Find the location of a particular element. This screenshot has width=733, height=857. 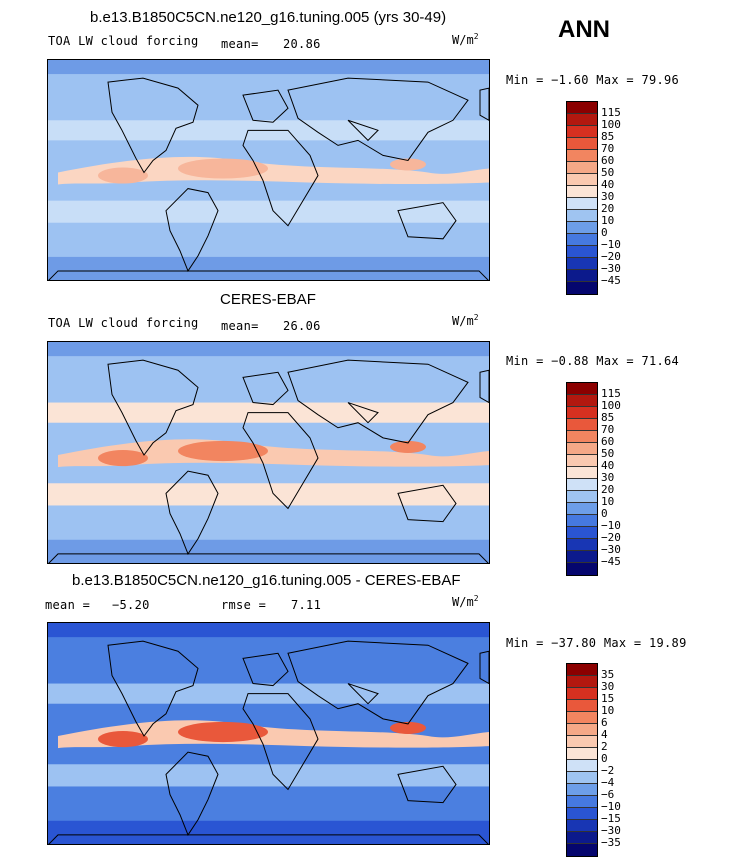

colorbar-tick-label: 2 is located at coordinates (604, 746).